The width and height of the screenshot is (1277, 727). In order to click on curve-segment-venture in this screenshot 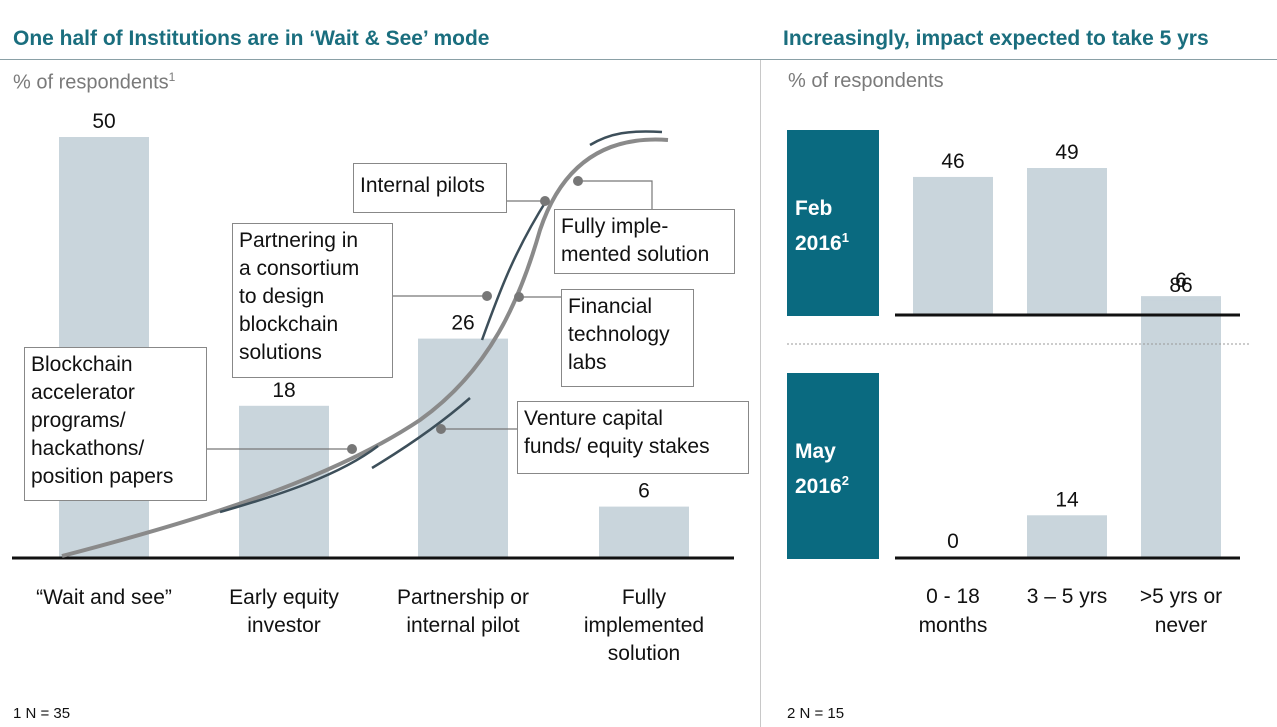, I will do `click(421, 433)`.